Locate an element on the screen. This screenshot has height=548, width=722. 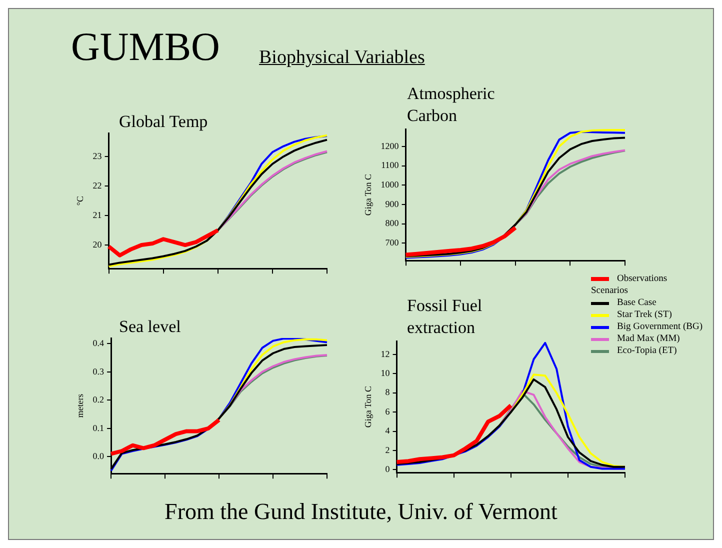
chart-title: Fossil Fuel extraction is located at coordinates (445, 317).